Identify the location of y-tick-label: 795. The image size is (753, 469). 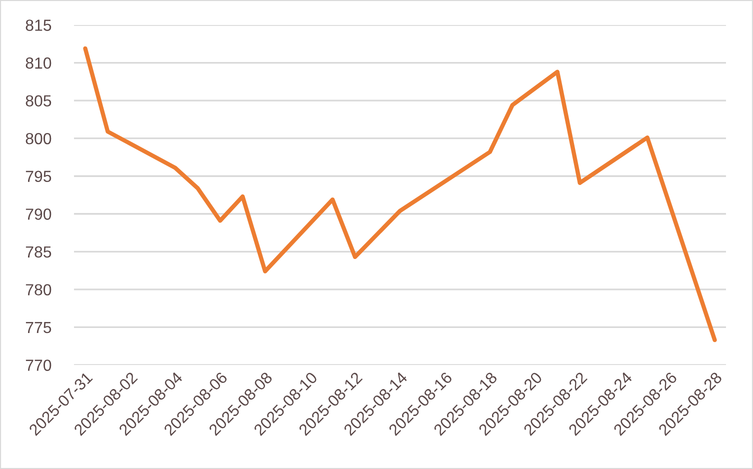
(39, 176).